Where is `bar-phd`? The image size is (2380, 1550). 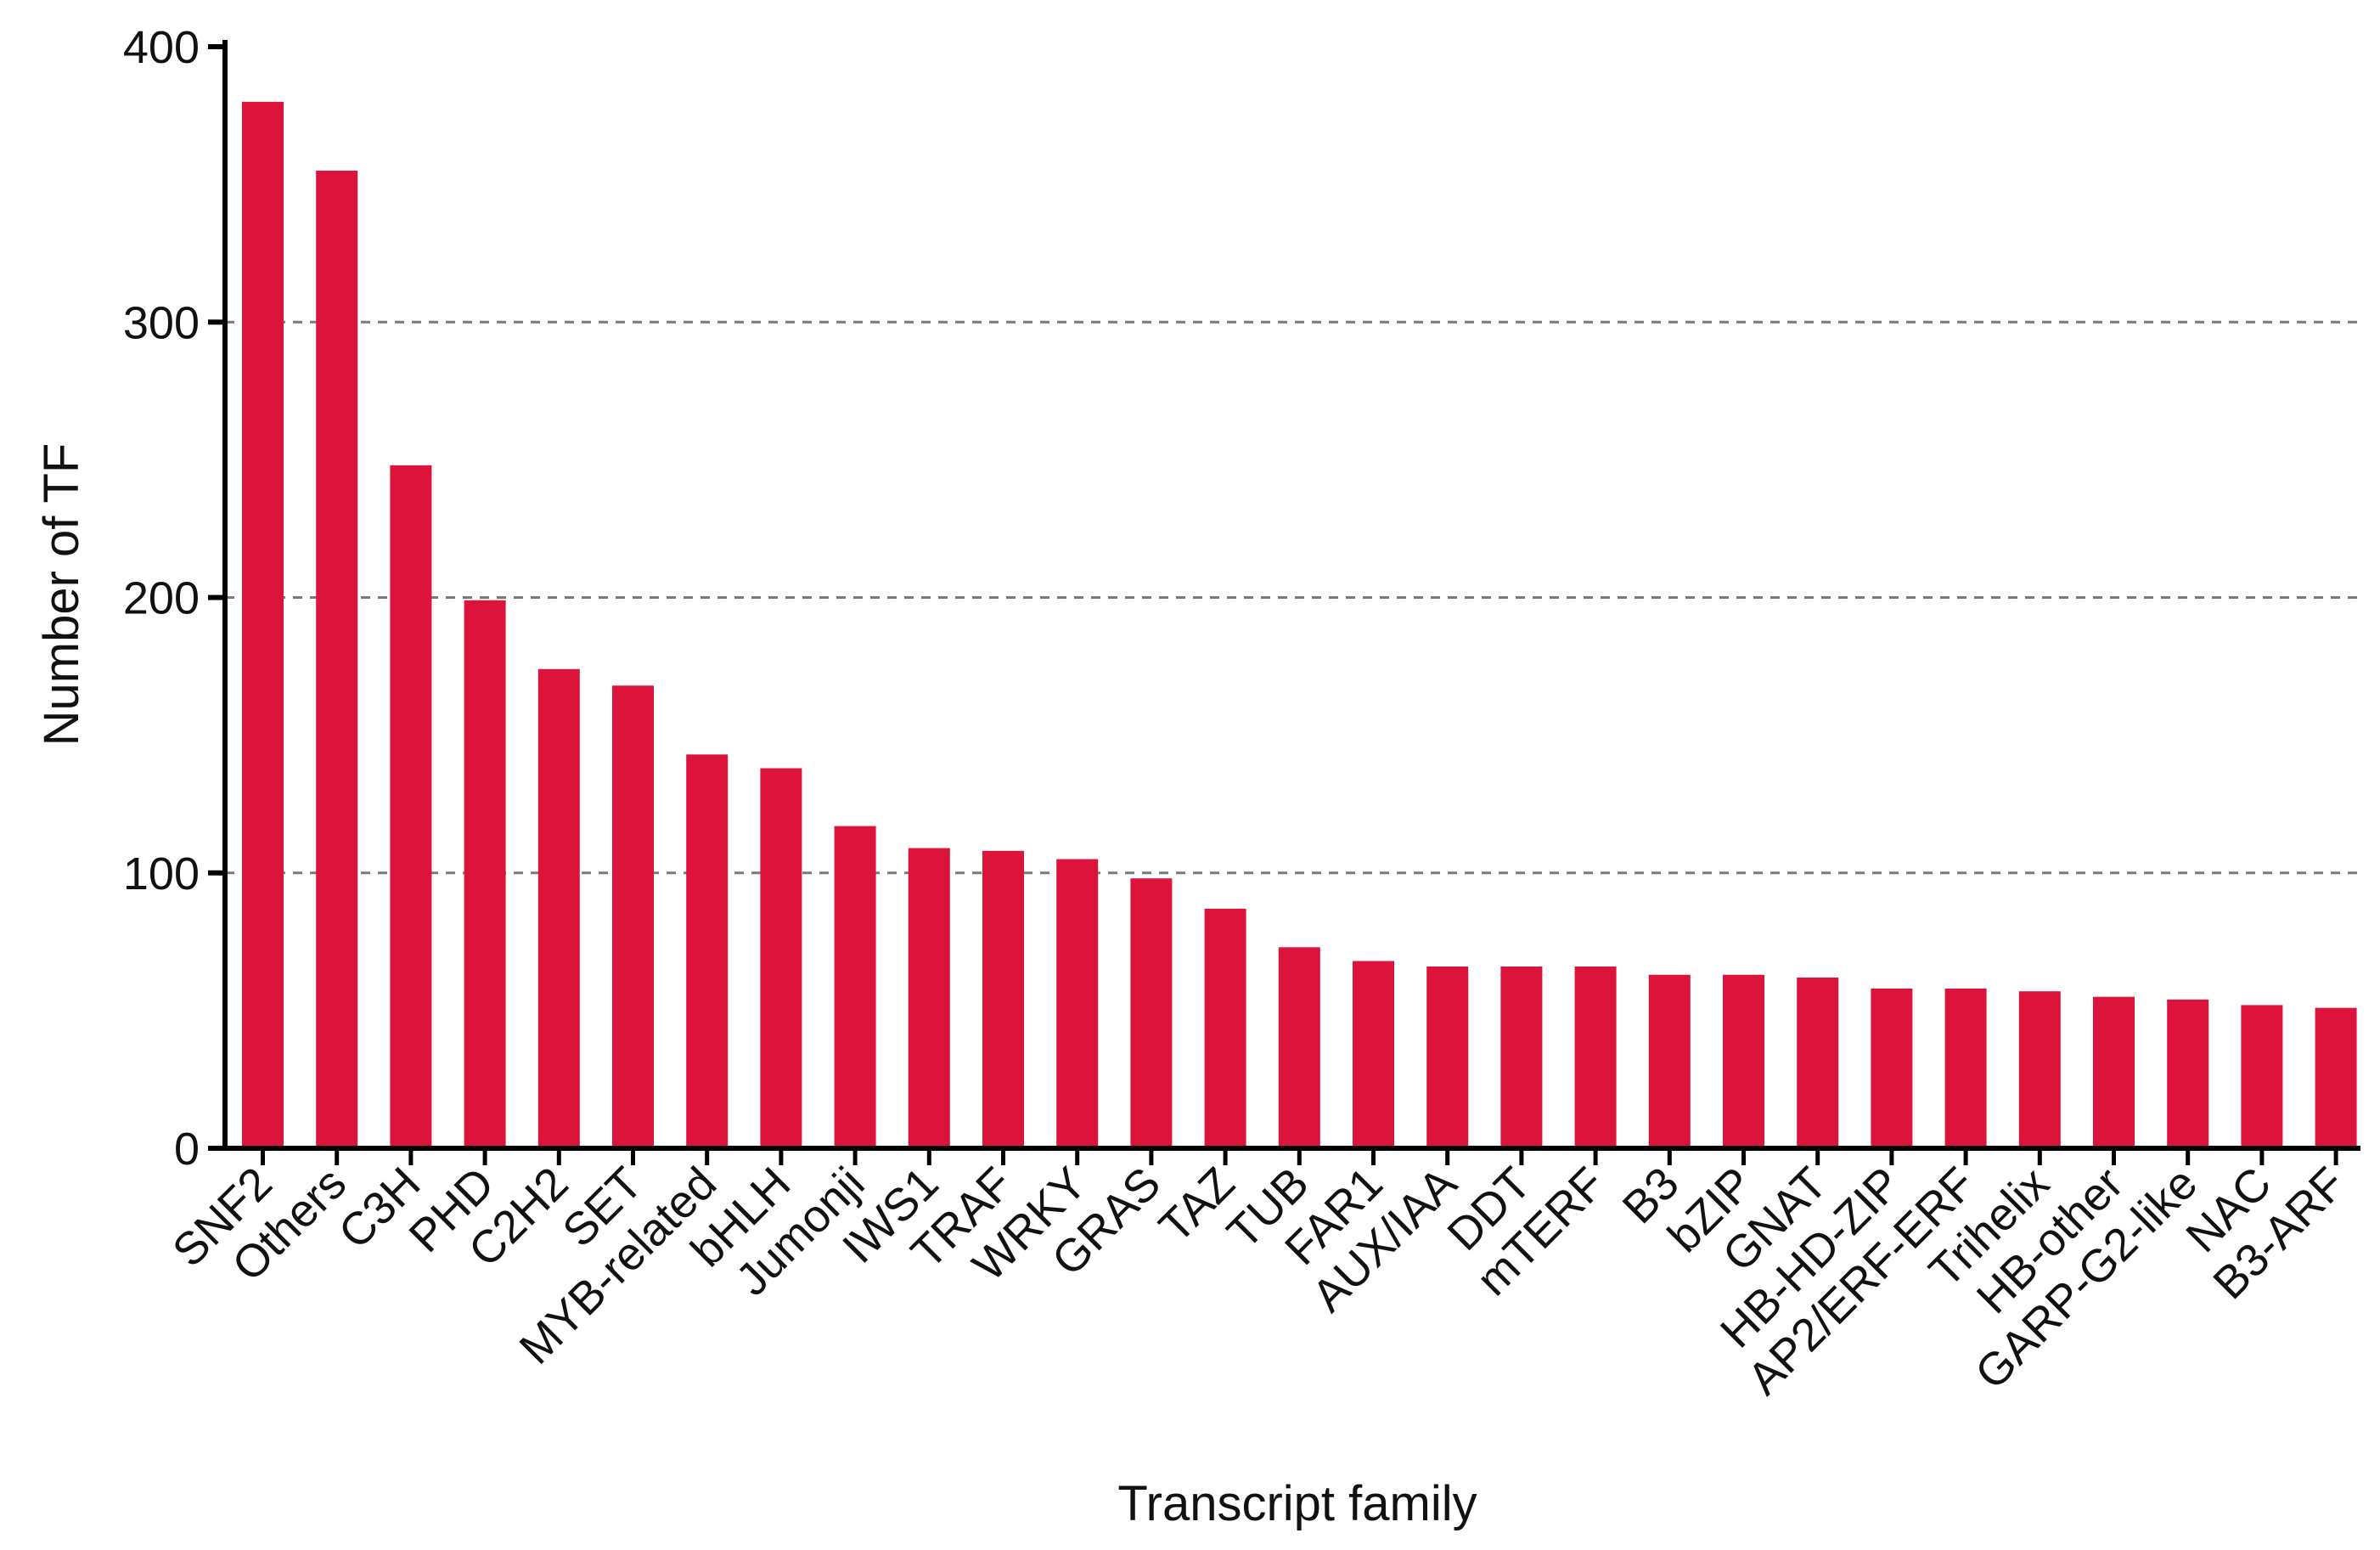
bar-phd is located at coordinates (485, 874).